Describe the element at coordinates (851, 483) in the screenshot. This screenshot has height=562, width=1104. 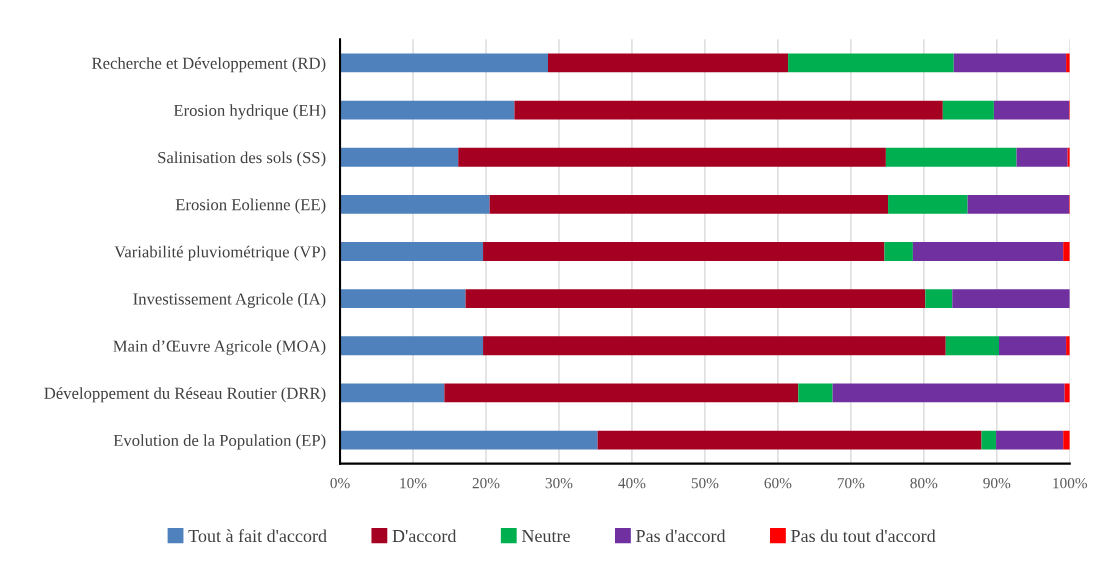
I see `x-tick-label: 70%` at that location.